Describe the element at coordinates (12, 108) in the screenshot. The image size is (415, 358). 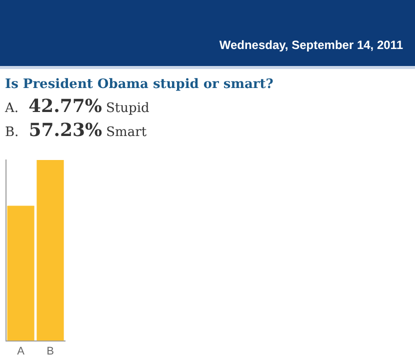
I see `text: A.` at that location.